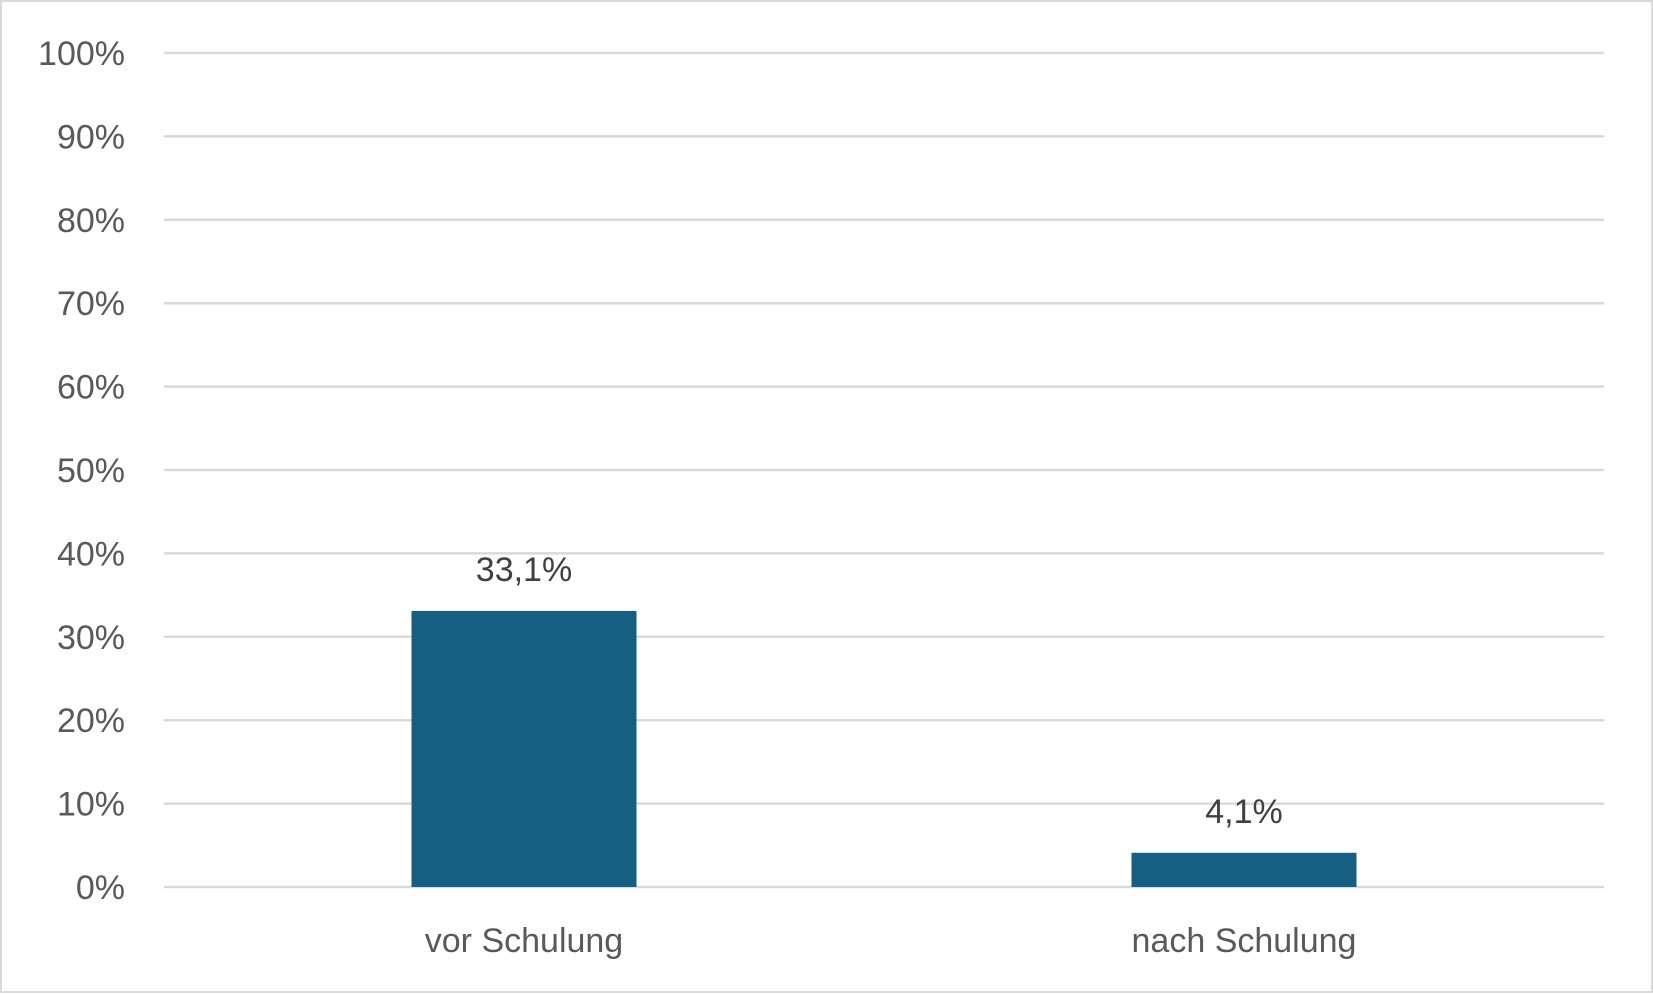 This screenshot has height=995, width=1653. I want to click on x-category-label: nach Schulung, so click(1244, 941).